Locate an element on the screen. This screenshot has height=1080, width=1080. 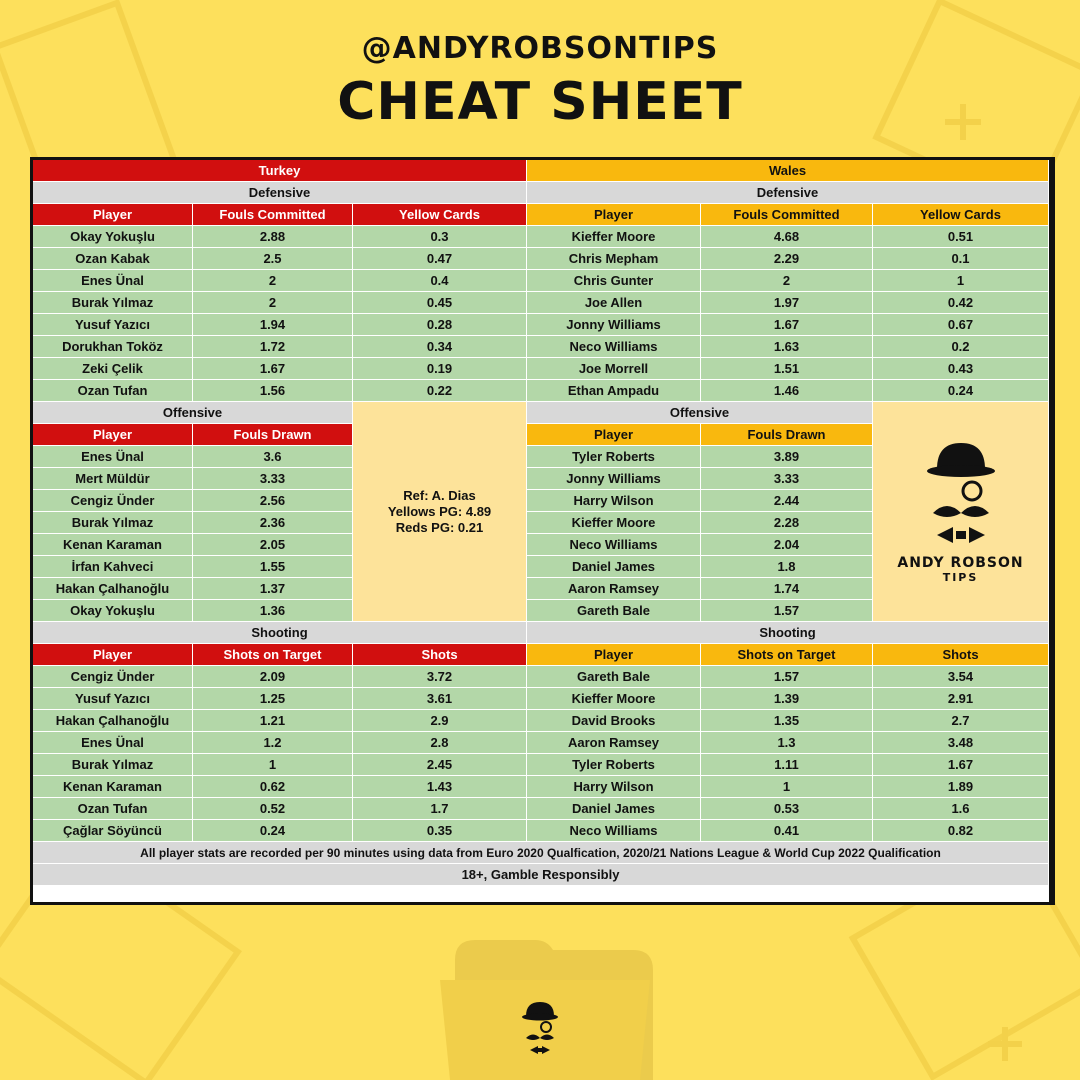
player-name: Daniel James is located at coordinates (614, 809).